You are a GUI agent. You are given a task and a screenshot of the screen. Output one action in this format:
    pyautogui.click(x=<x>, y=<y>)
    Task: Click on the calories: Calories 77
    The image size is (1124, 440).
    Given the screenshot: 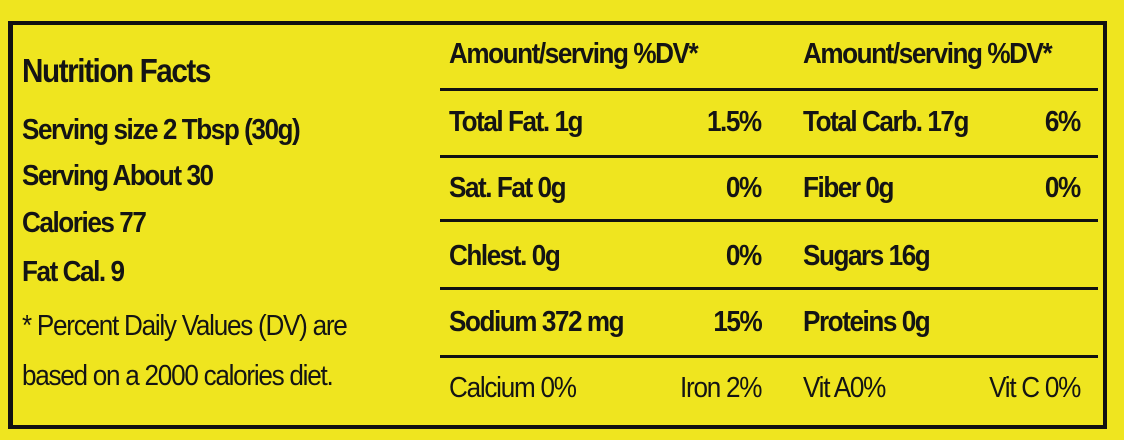 What is the action you would take?
    pyautogui.click(x=84, y=223)
    